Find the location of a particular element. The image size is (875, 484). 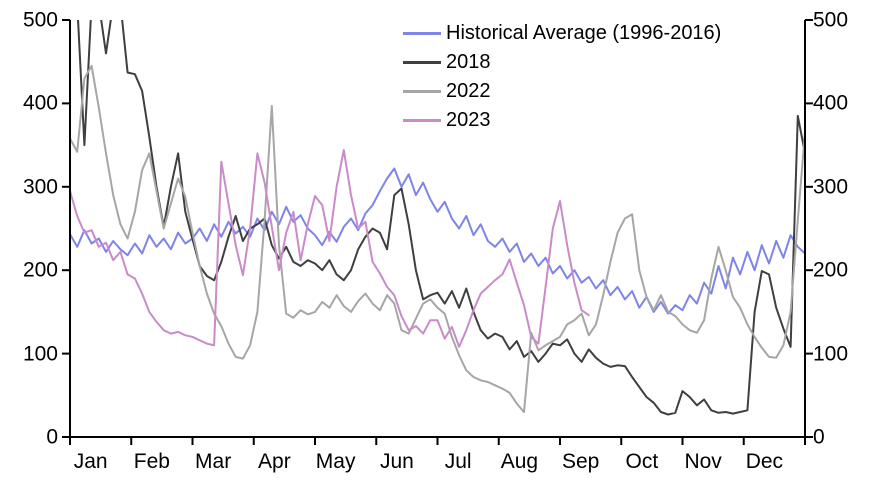

x-tick-label-jan: Jan is located at coordinates (90, 461).